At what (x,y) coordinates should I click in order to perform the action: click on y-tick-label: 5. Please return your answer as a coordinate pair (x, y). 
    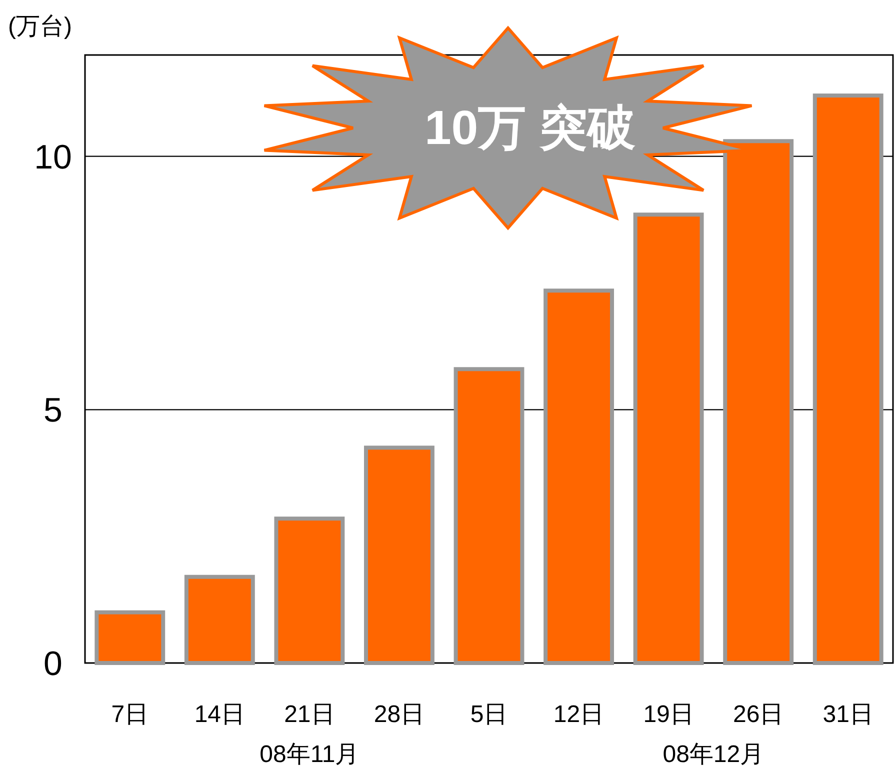
    Looking at the image, I should click on (53, 411).